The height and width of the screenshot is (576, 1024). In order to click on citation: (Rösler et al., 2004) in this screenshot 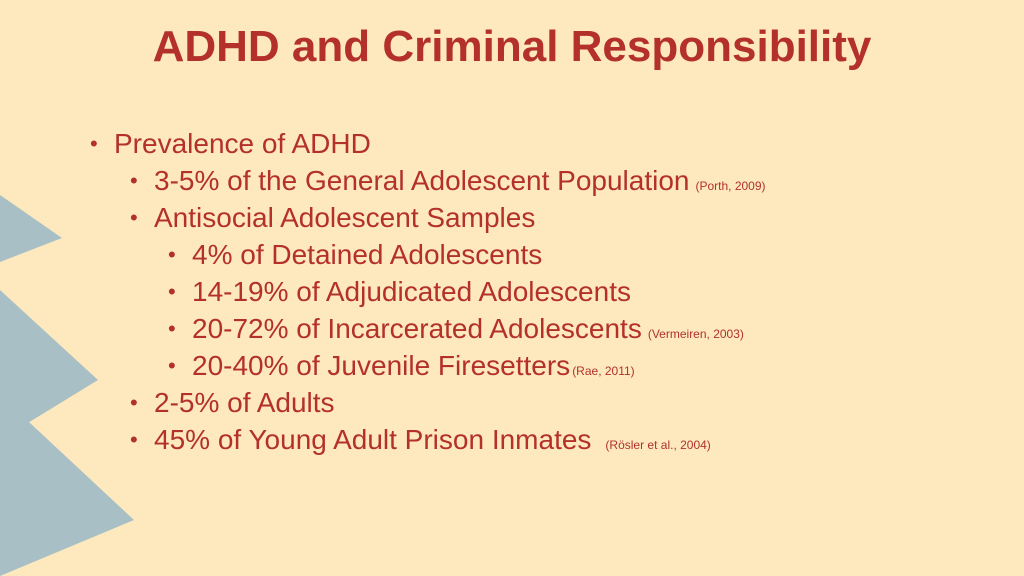, I will do `click(658, 445)`.